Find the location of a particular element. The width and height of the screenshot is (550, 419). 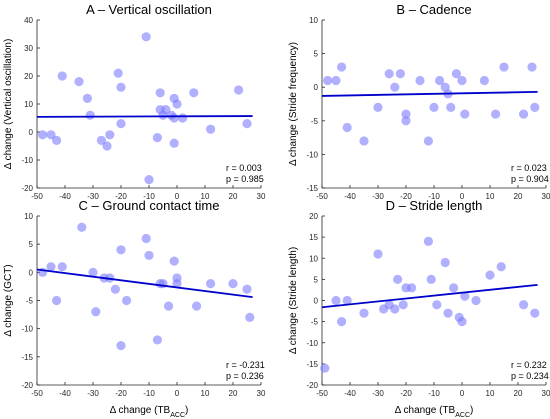

panel-title: D – Stride length is located at coordinates (434, 205).